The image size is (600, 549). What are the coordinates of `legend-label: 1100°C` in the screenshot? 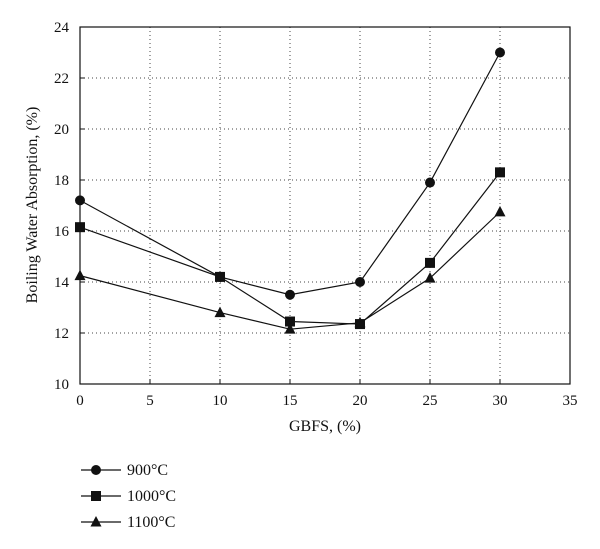 It's located at (151, 522).